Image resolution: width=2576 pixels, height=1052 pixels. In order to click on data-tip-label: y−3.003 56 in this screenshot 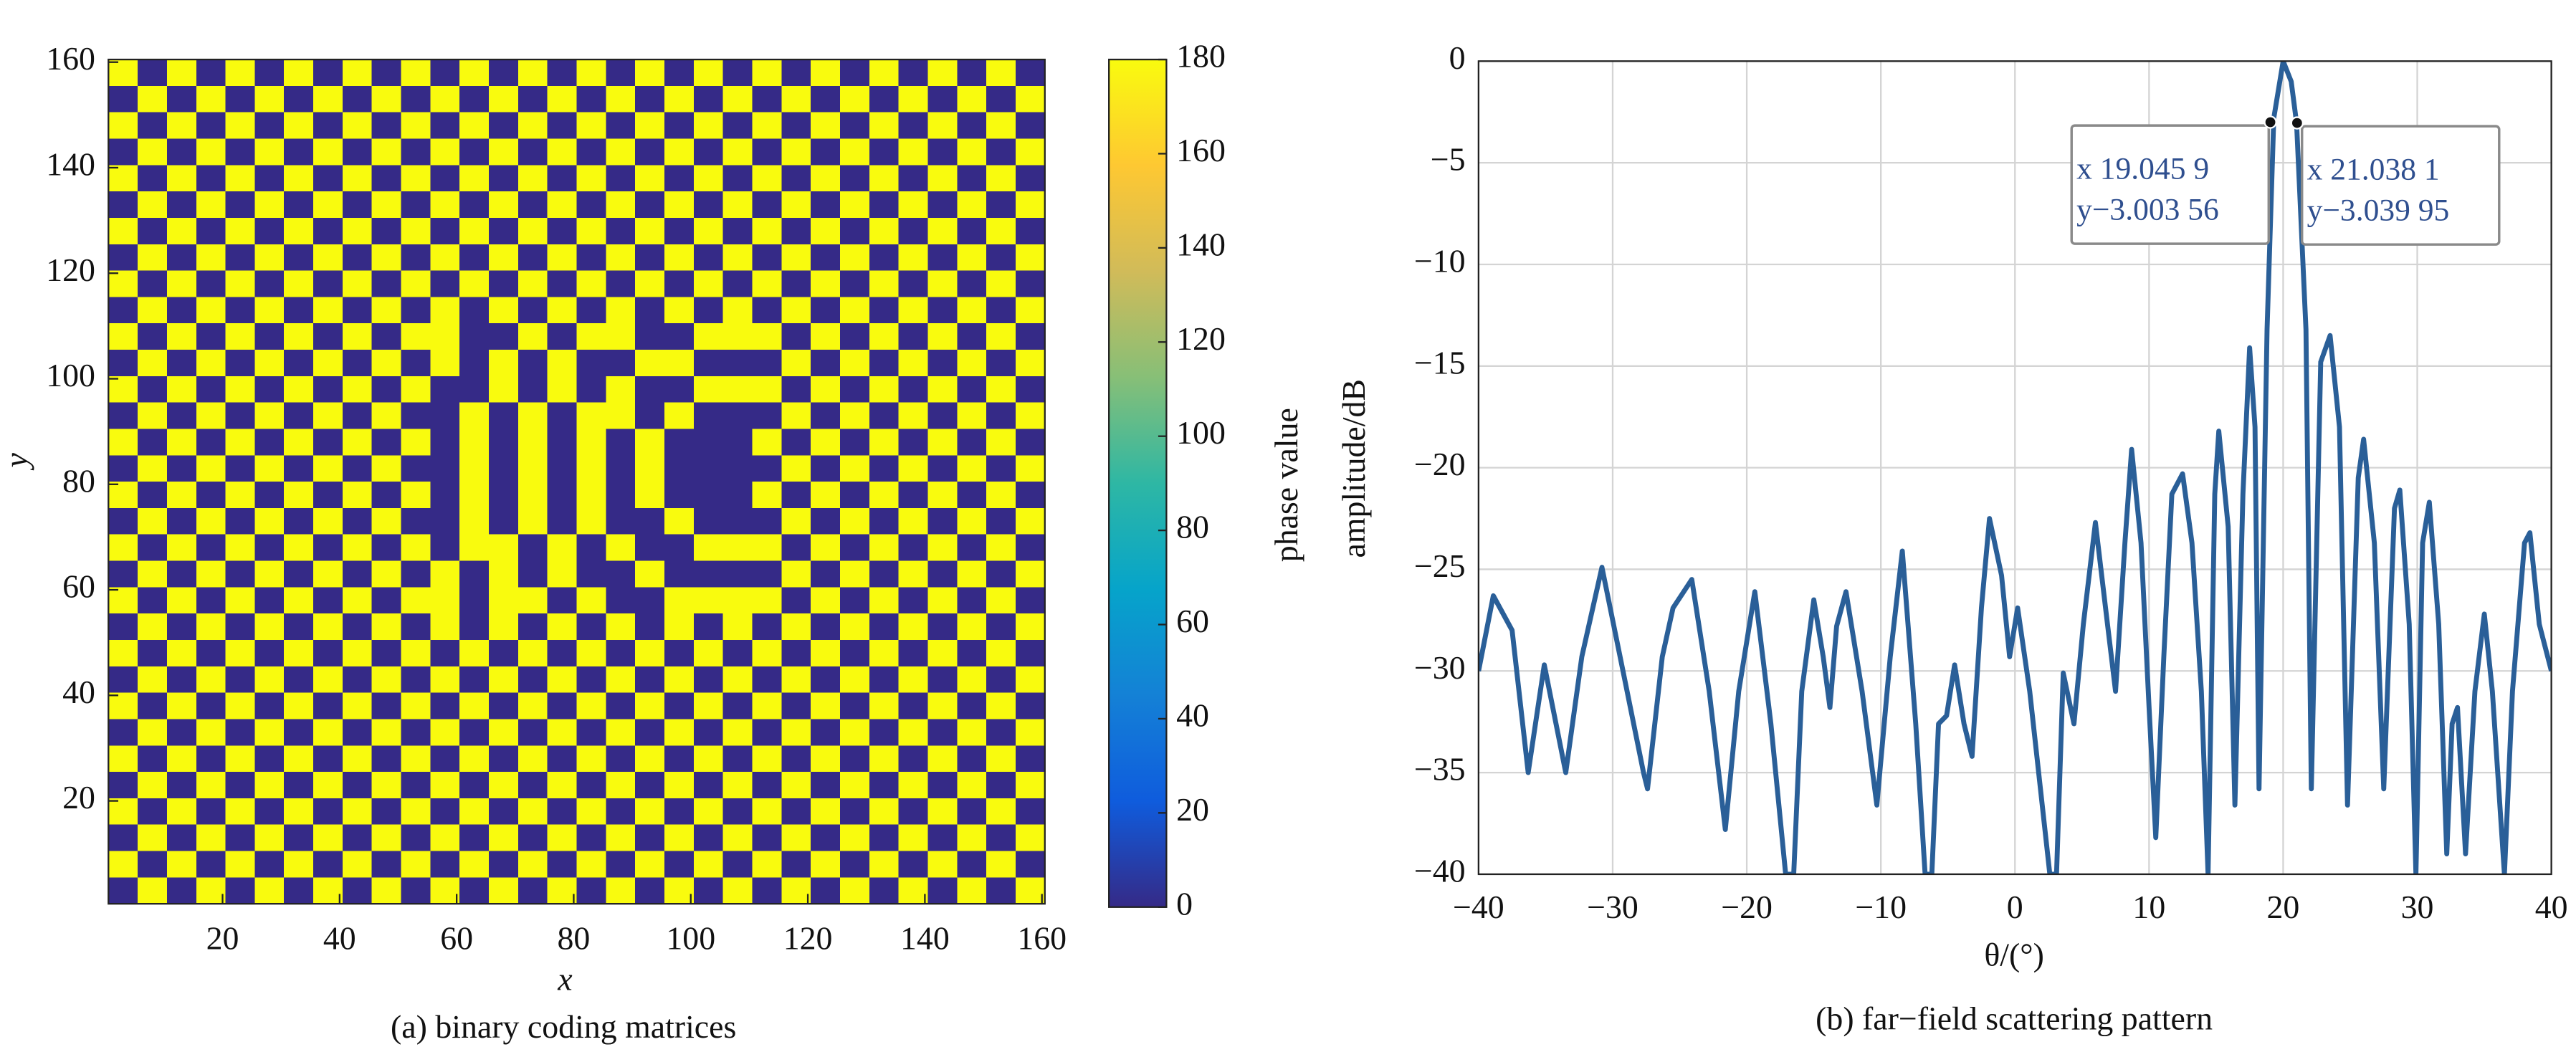, I will do `click(2147, 210)`.